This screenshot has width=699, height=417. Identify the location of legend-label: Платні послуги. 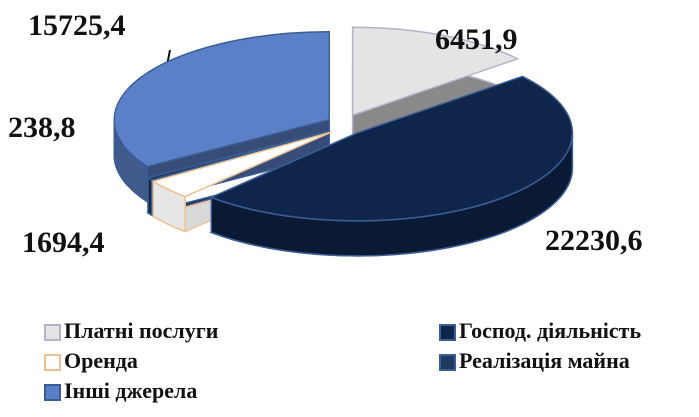
(141, 330).